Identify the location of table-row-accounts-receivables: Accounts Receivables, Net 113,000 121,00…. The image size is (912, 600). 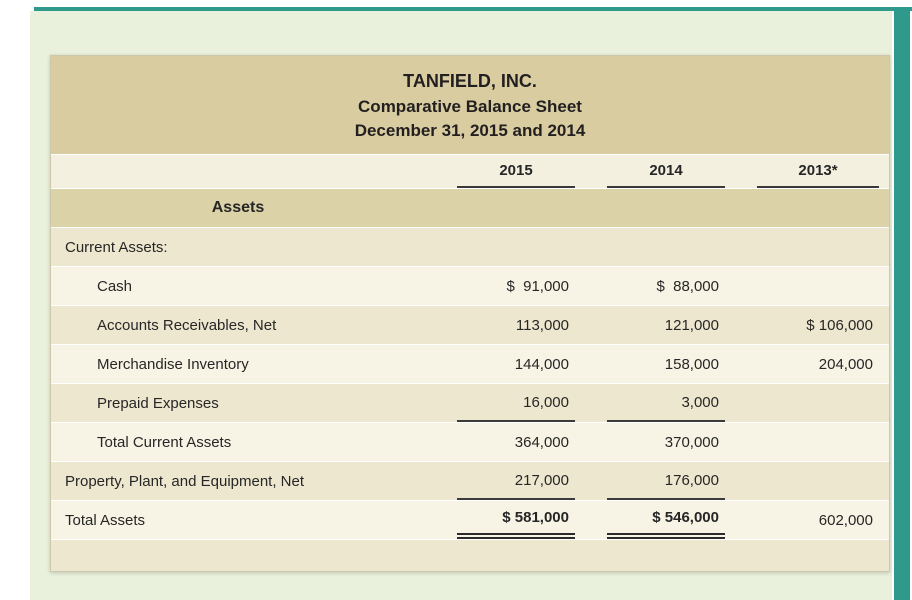
(470, 324).